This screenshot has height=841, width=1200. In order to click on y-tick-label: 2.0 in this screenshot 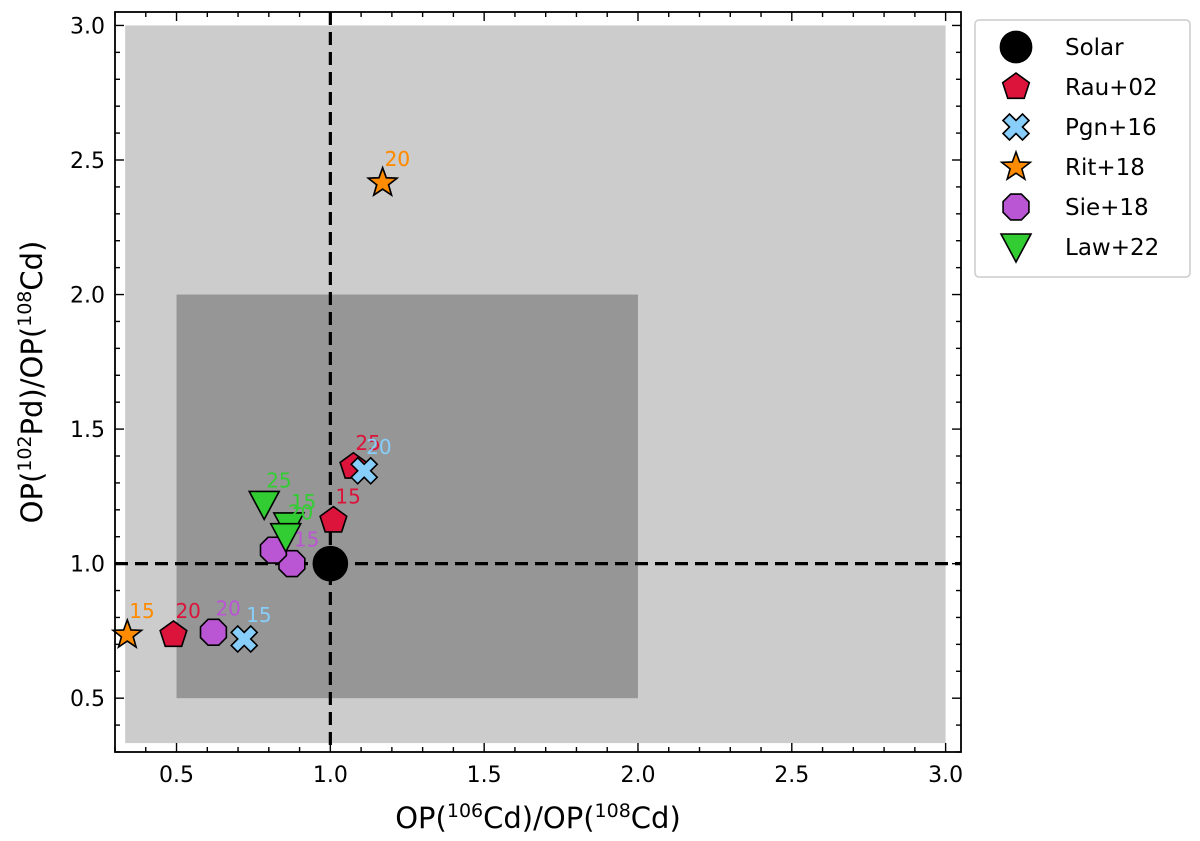, I will do `click(87, 296)`.